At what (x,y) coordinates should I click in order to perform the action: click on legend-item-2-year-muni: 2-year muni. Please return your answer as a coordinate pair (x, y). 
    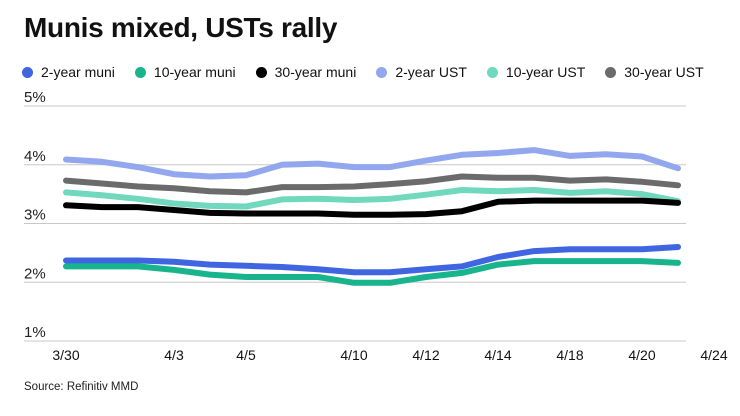
    Looking at the image, I should click on (68, 72).